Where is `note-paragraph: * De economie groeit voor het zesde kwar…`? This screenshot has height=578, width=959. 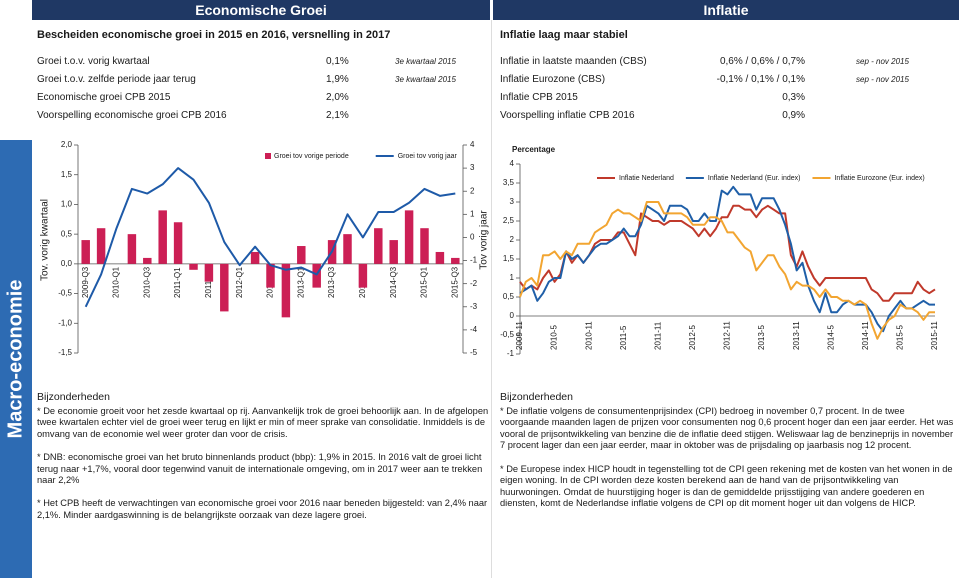
note-paragraph: * De economie groeit voor het zesde kwar… is located at coordinates (263, 422).